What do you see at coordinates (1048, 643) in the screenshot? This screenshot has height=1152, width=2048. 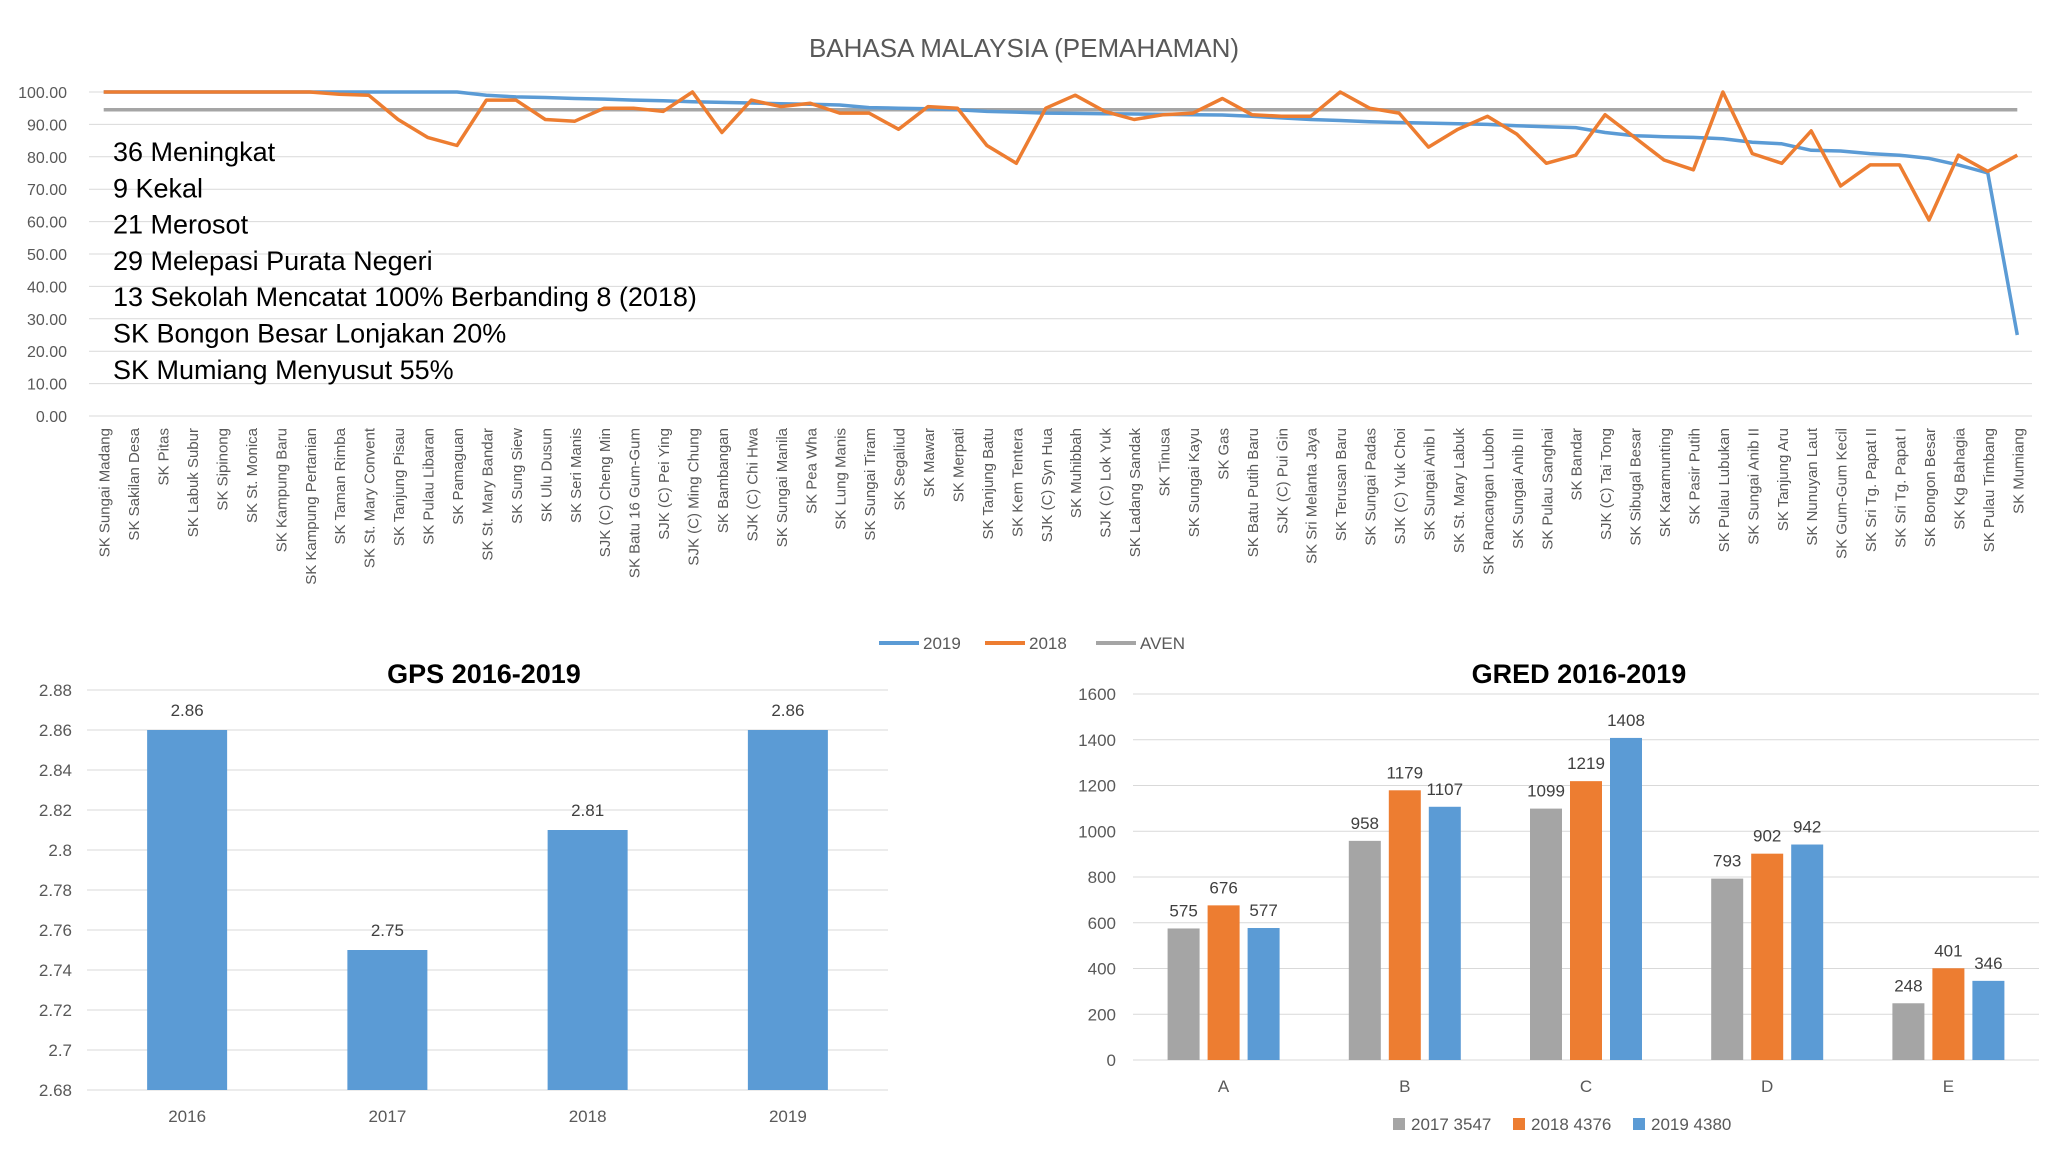 I see `legend-label: 2018` at bounding box center [1048, 643].